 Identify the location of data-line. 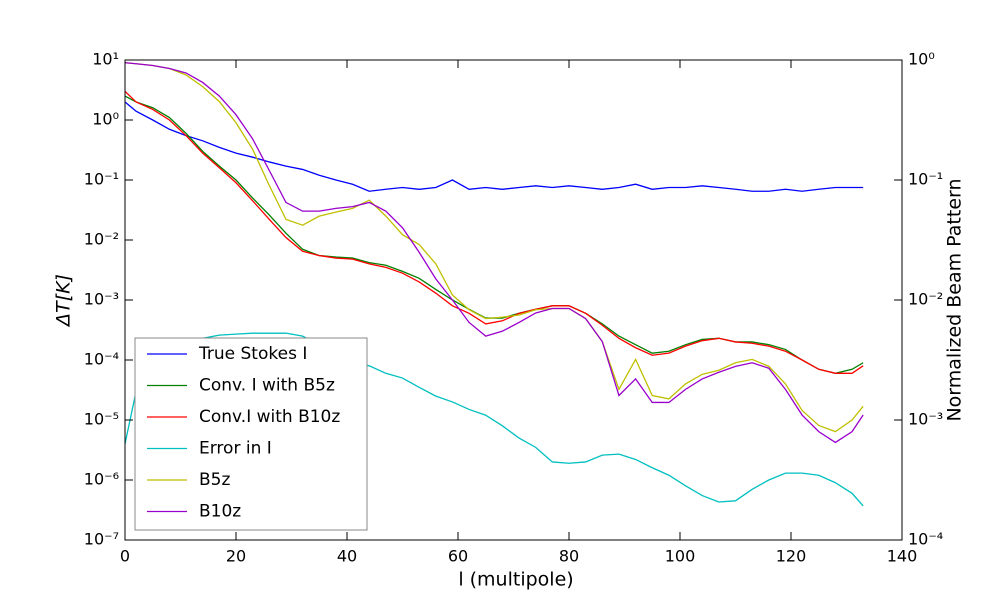
(494, 146).